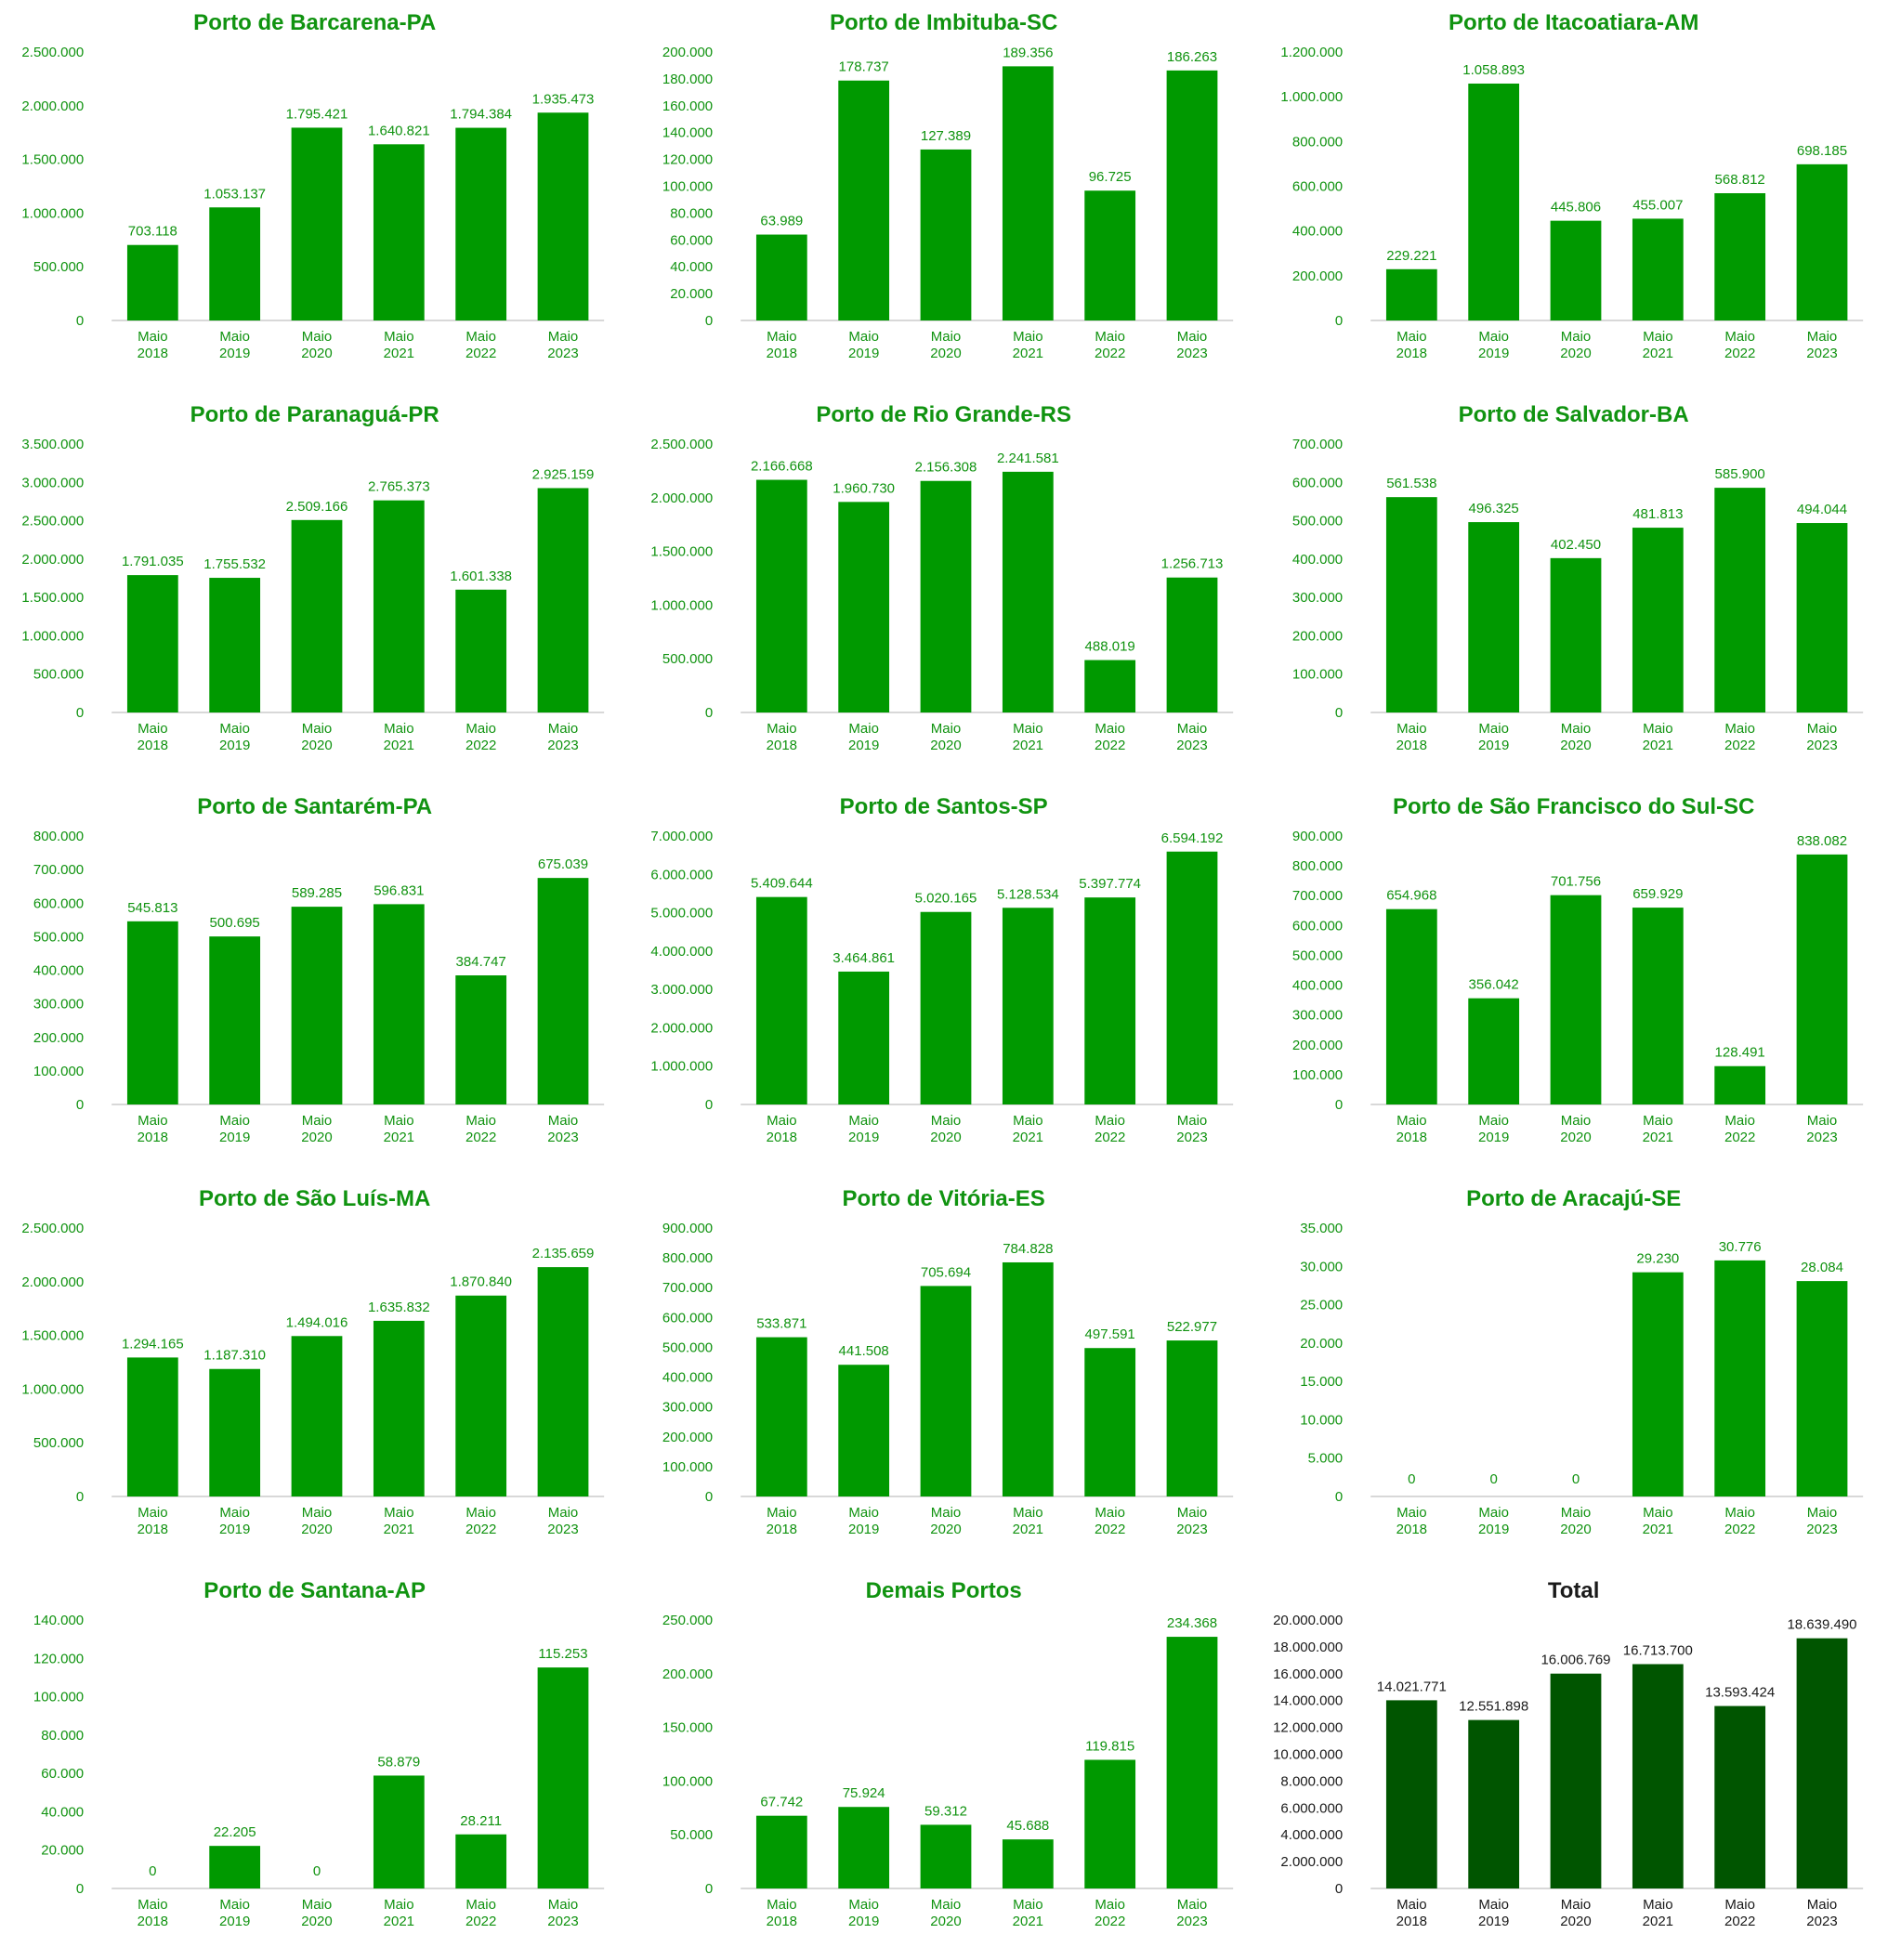 Image resolution: width=1888 pixels, height=1960 pixels. What do you see at coordinates (946, 1811) in the screenshot?
I see `data-label: 59.312` at bounding box center [946, 1811].